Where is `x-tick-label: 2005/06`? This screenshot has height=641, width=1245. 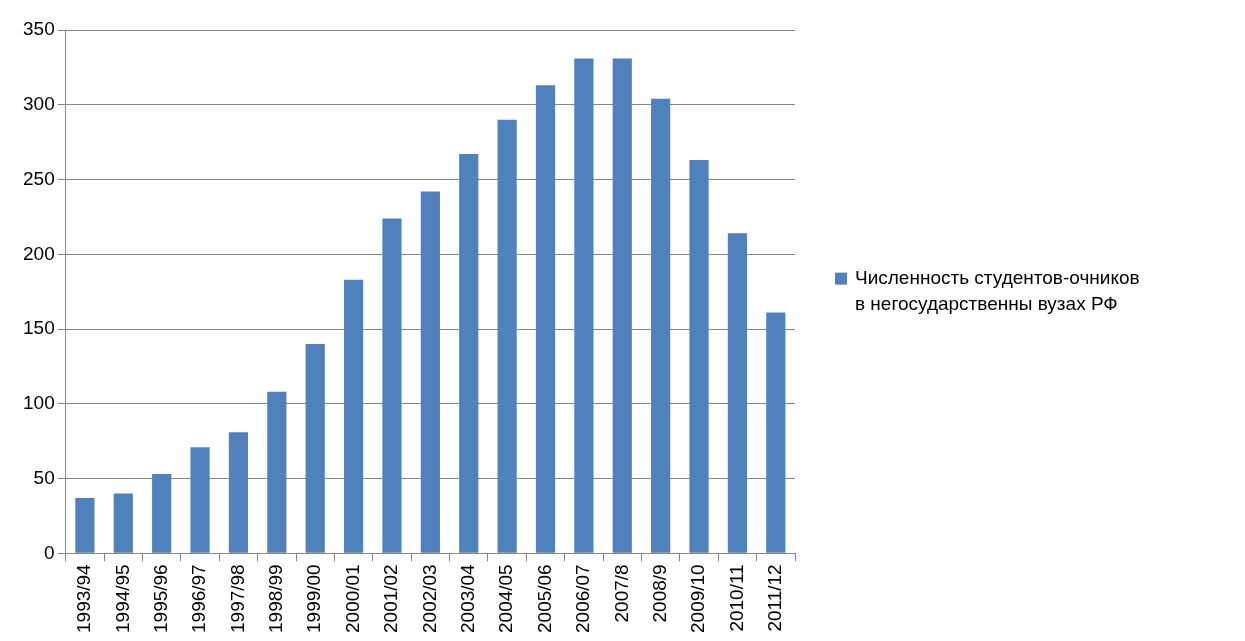 x-tick-label: 2005/06 is located at coordinates (544, 599).